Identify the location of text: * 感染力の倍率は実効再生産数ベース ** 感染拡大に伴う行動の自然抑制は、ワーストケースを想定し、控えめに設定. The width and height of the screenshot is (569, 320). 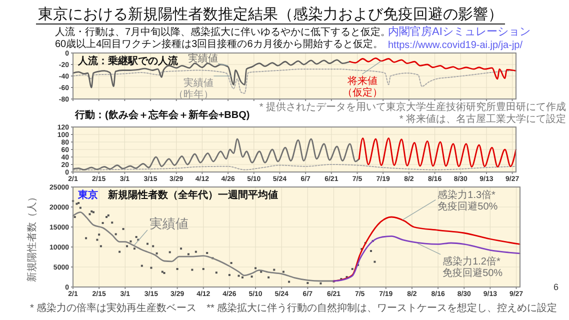
(294, 308).